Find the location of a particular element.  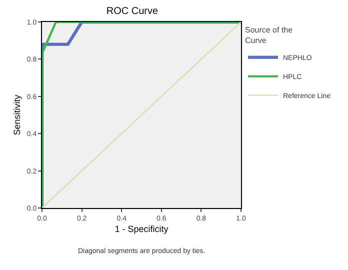

legend-title: Source of the Curve is located at coordinates (269, 35).